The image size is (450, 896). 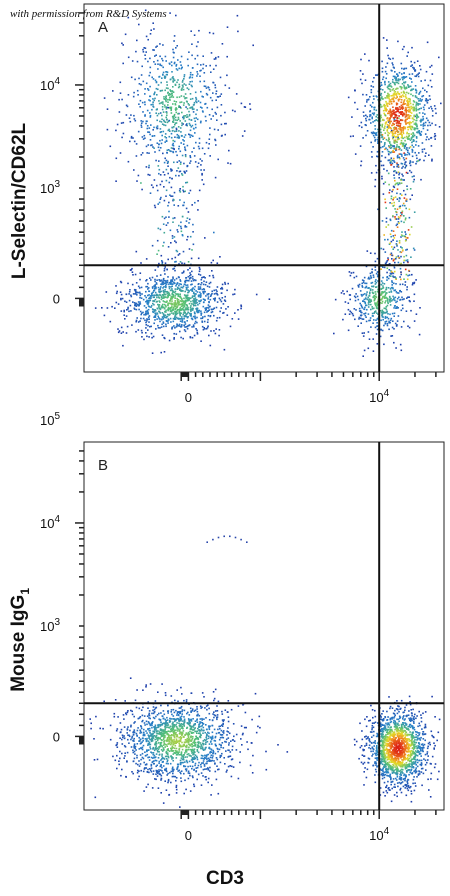 What do you see at coordinates (50, 84) in the screenshot?
I see `y-tick-label: 104` at bounding box center [50, 84].